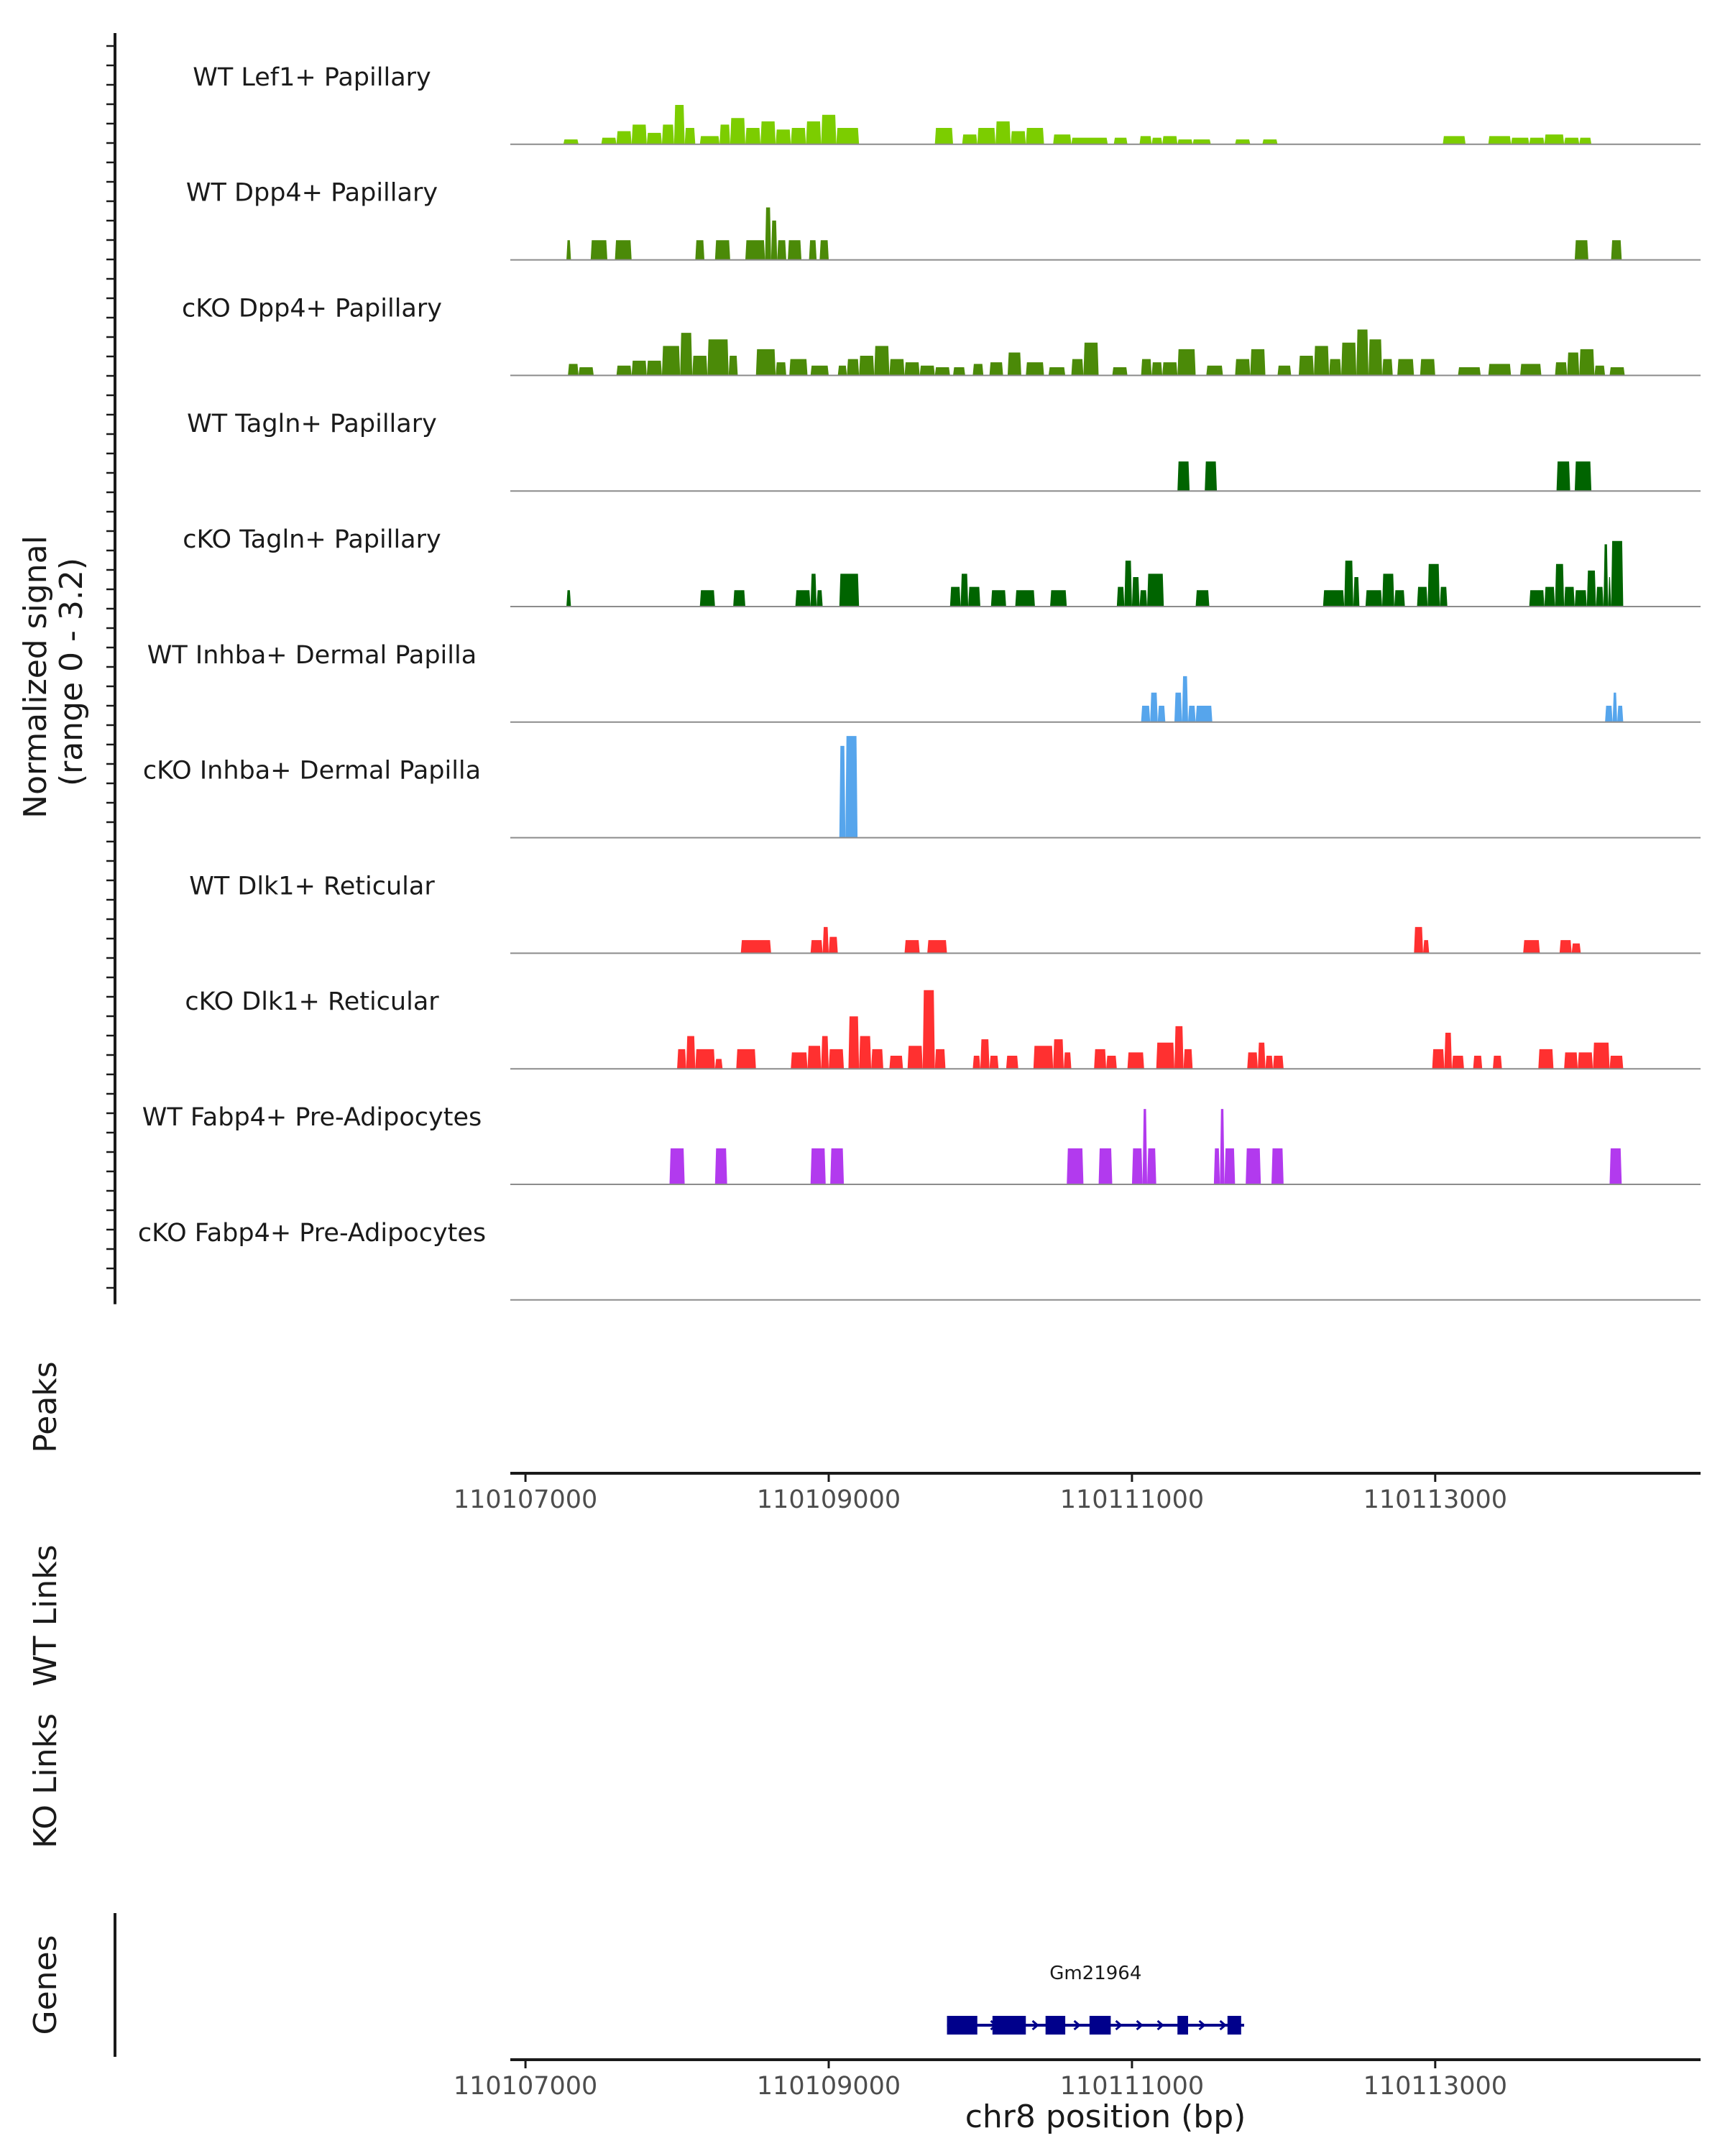 This screenshot has height=2156, width=1725. I want to click on track-label: cKO Dlk1+ Reticular, so click(312, 1001).